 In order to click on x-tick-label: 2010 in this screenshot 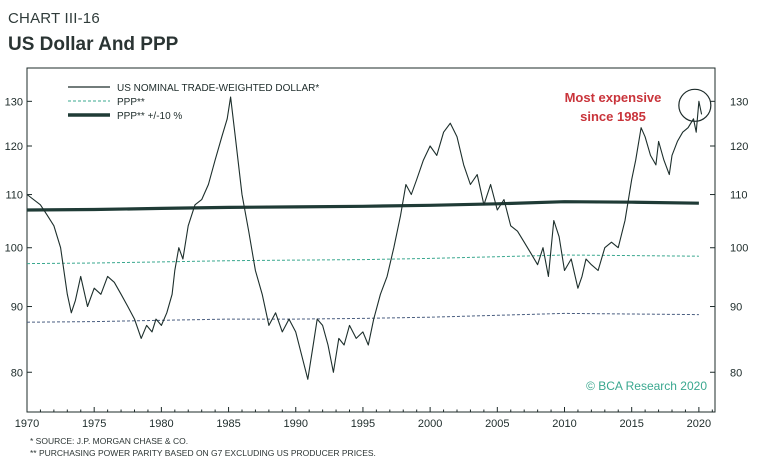, I will do `click(564, 424)`.